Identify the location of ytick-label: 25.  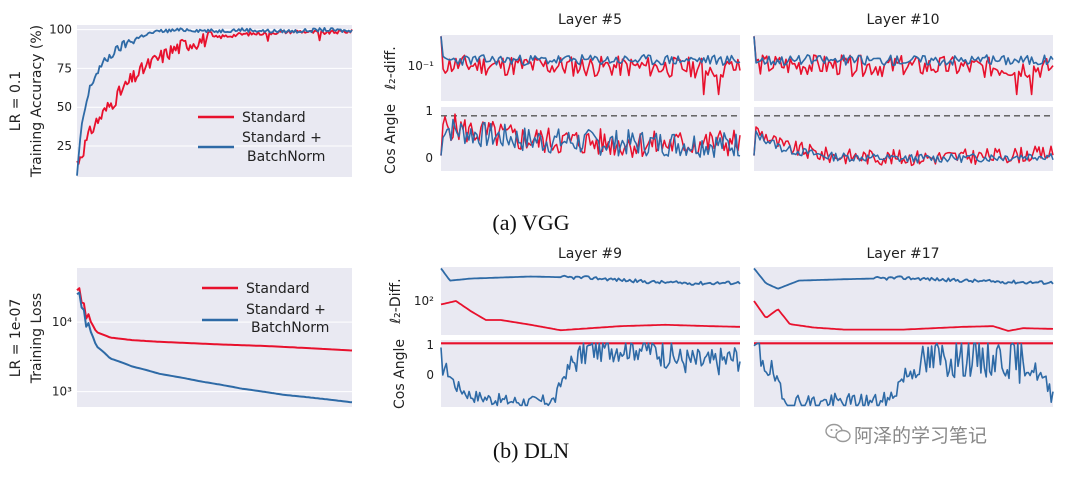
(64, 146).